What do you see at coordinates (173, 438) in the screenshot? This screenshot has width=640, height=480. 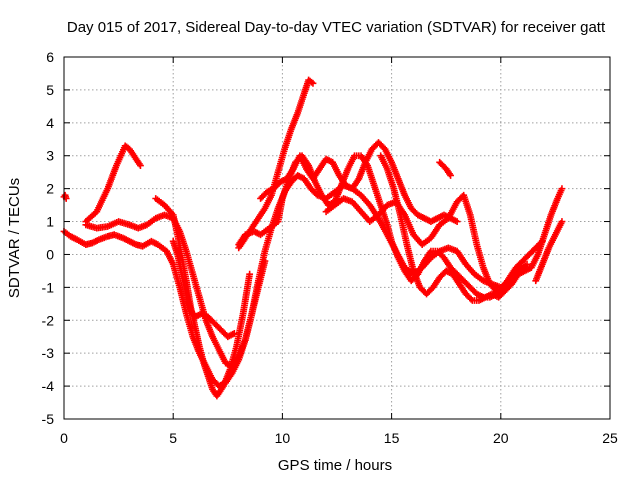 I see `x-tick-label: 5` at bounding box center [173, 438].